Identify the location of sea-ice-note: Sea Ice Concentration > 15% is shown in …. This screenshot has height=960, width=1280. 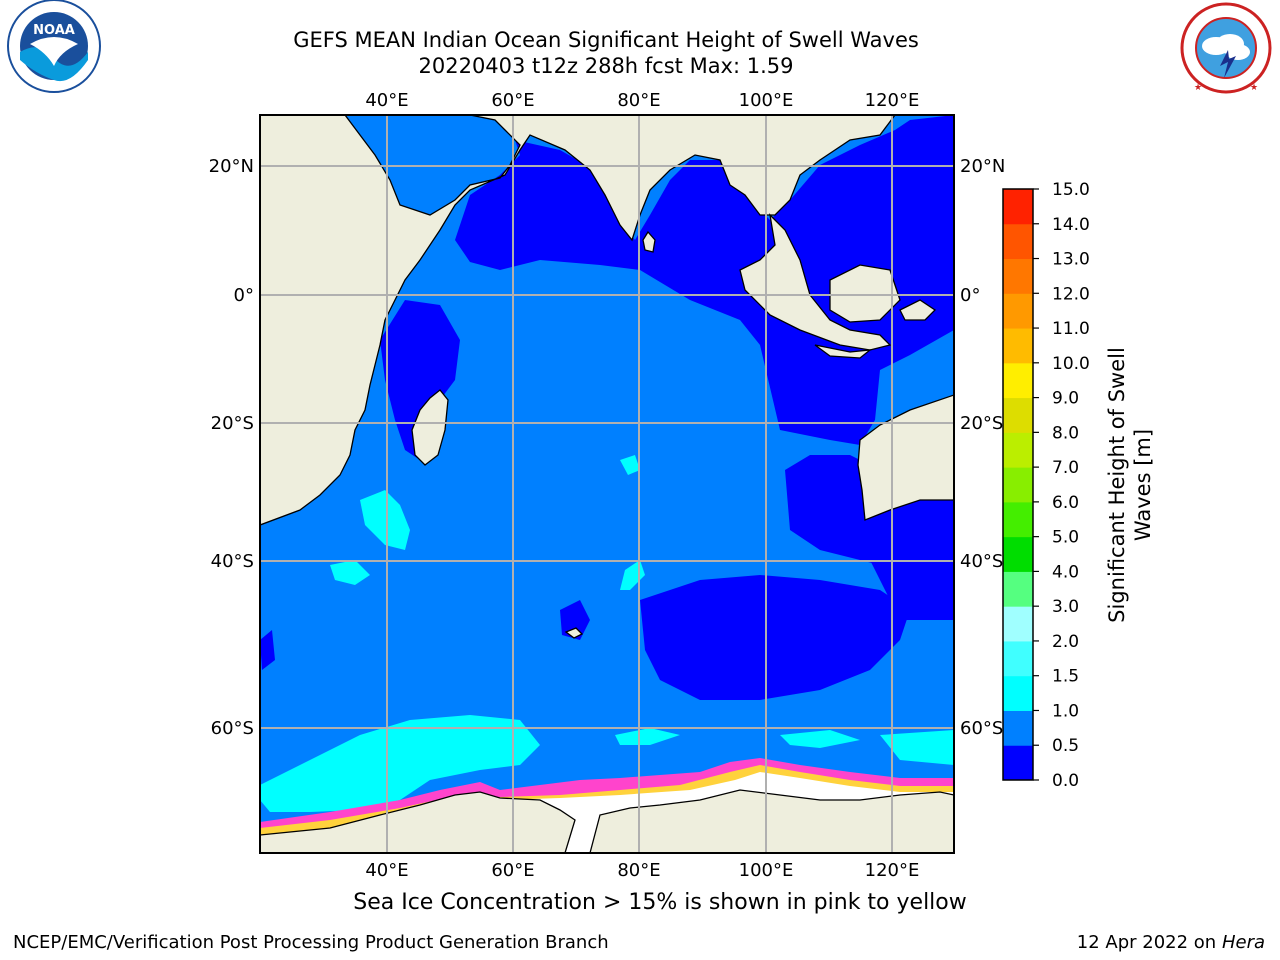
(660, 902).